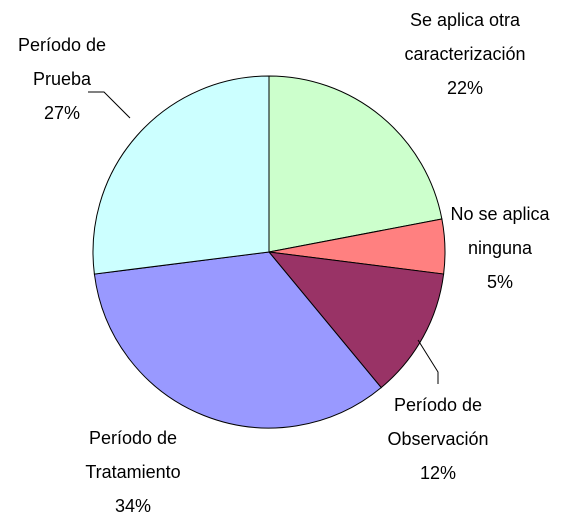  What do you see at coordinates (499, 282) in the screenshot?
I see `value-label: 5%` at bounding box center [499, 282].